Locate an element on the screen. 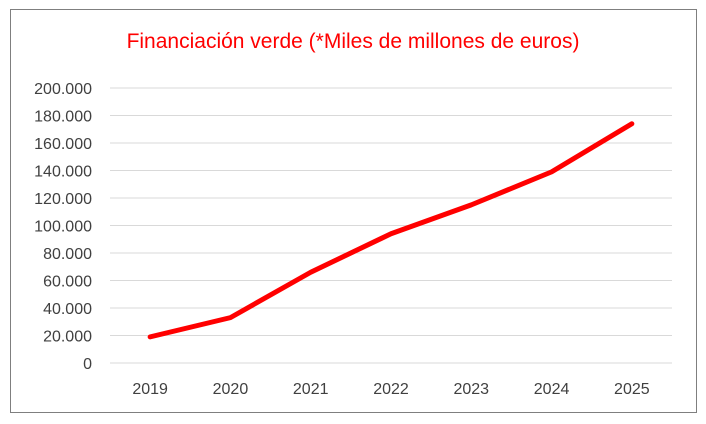 The image size is (706, 424). x-tick-label: 2020 is located at coordinates (231, 389).